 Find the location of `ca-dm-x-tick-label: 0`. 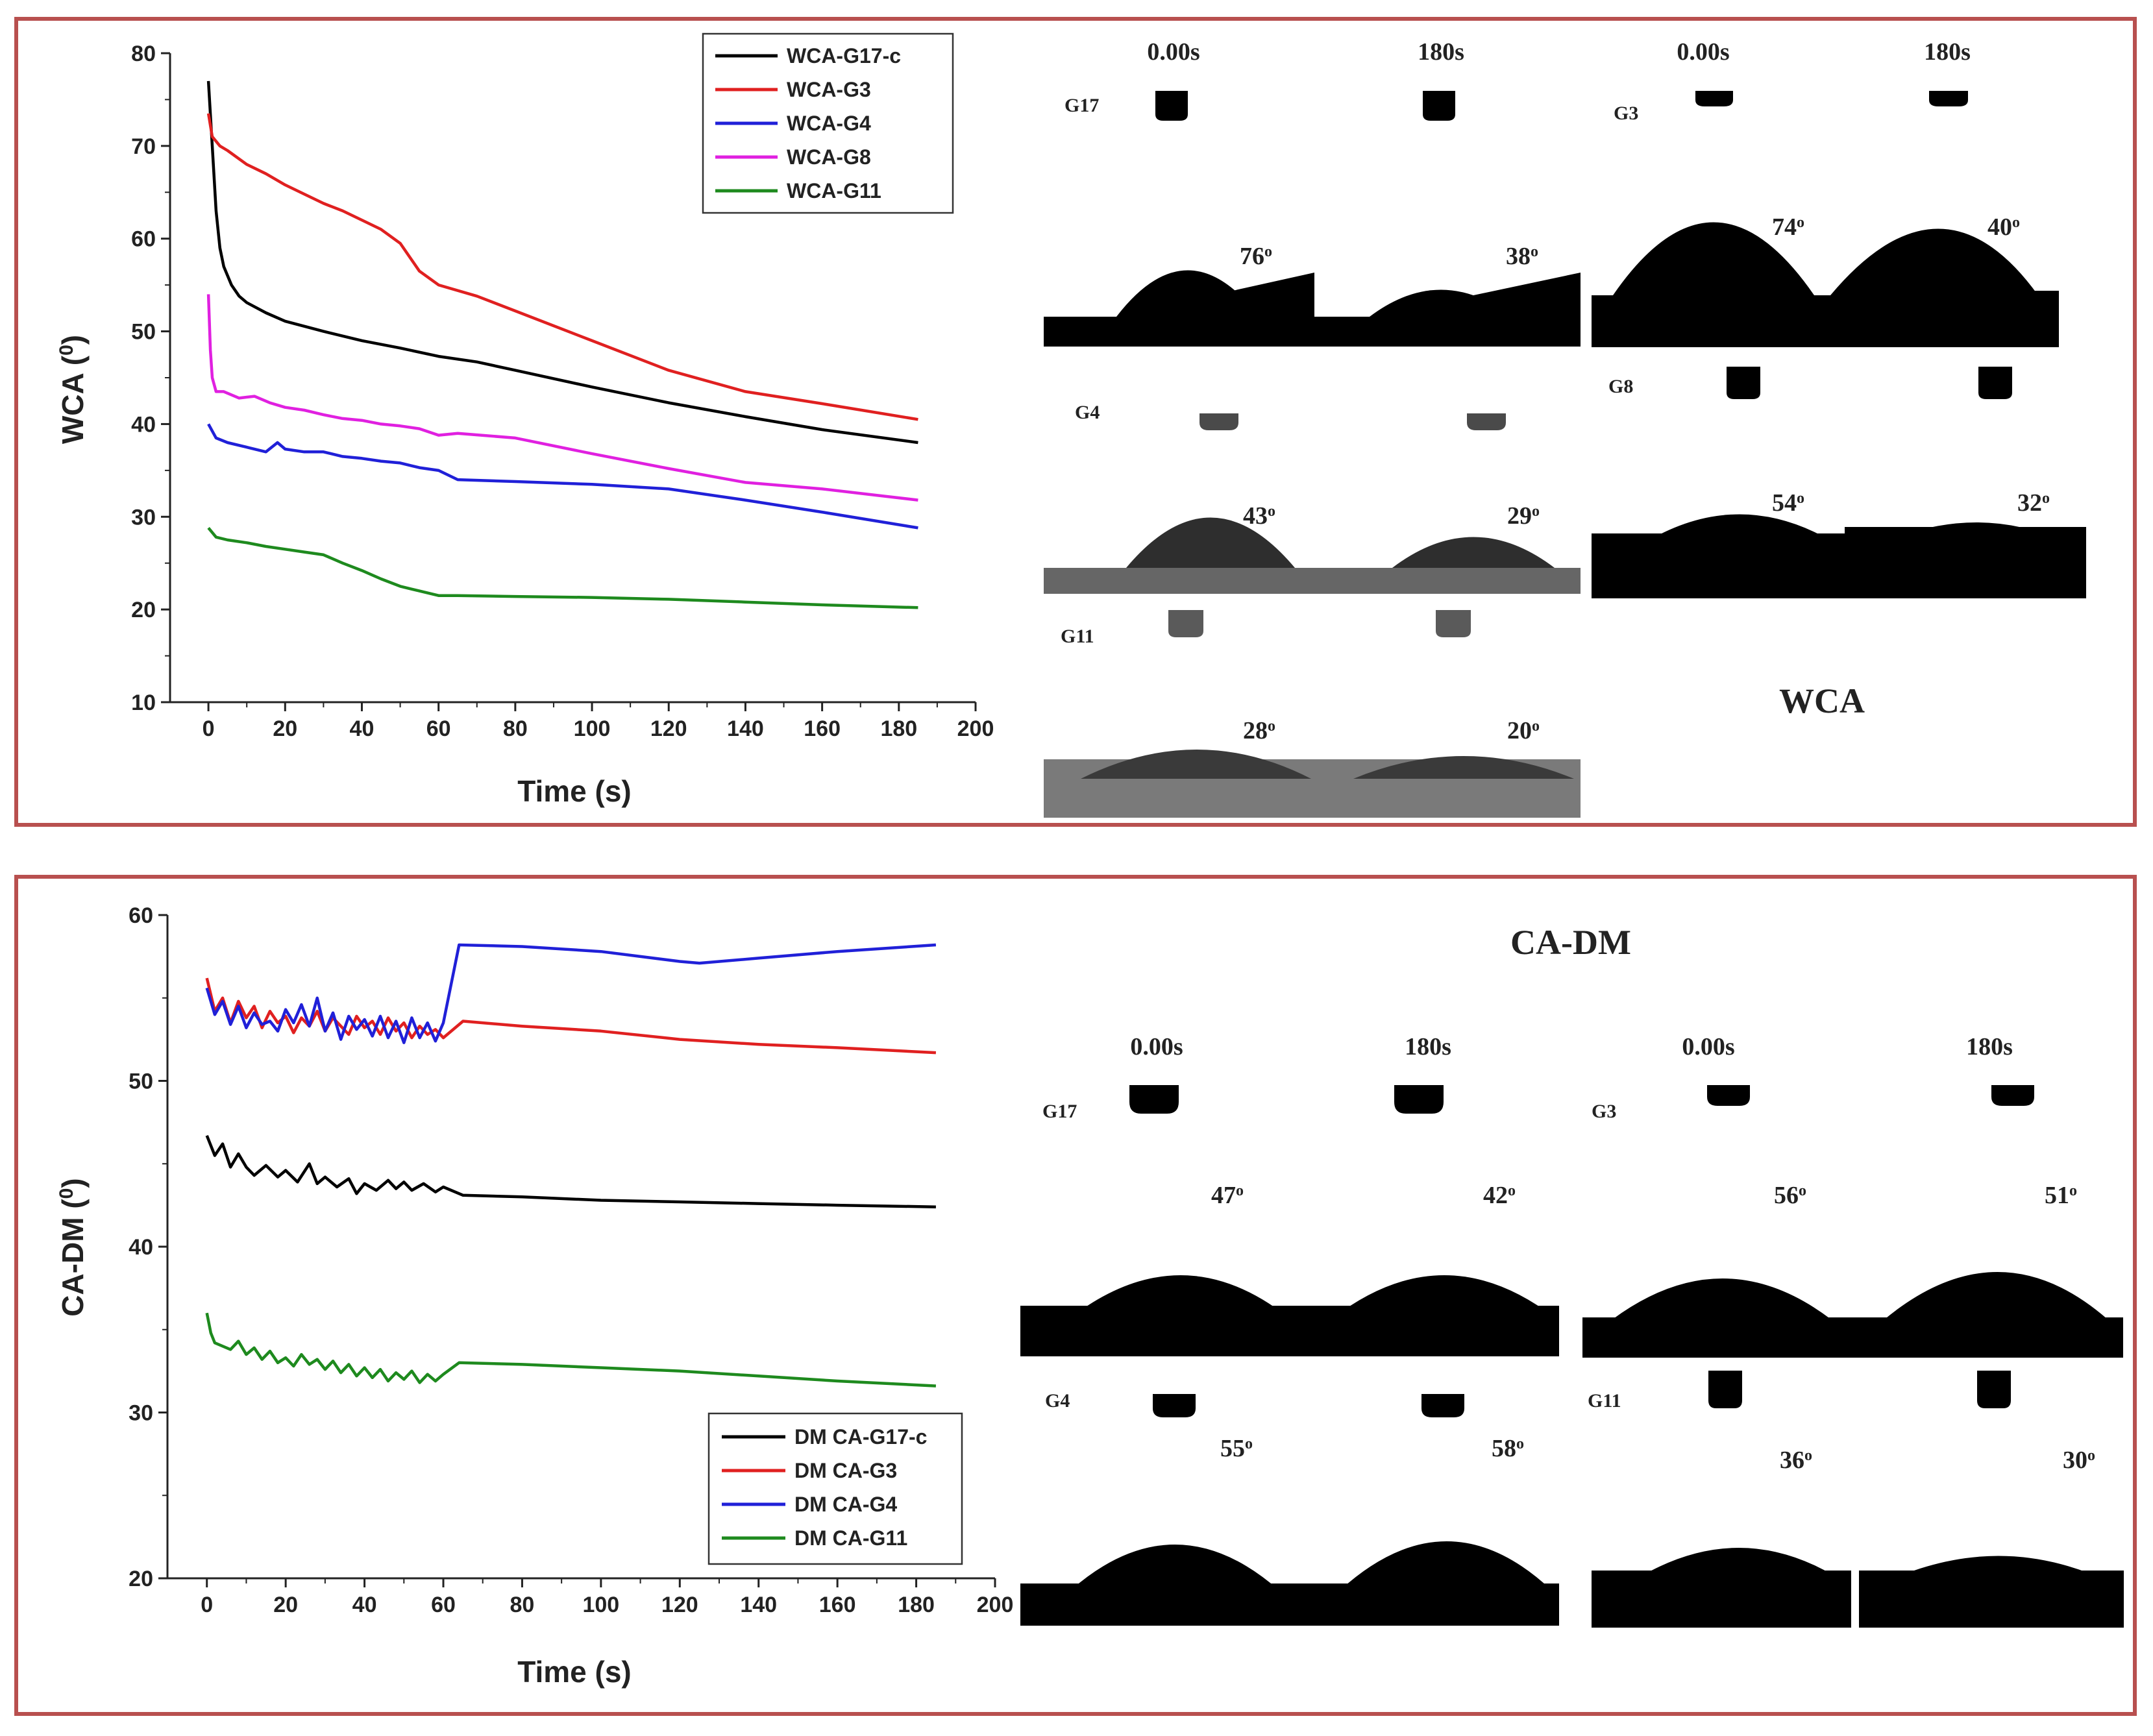

ca-dm-x-tick-label: 0 is located at coordinates (207, 1605).